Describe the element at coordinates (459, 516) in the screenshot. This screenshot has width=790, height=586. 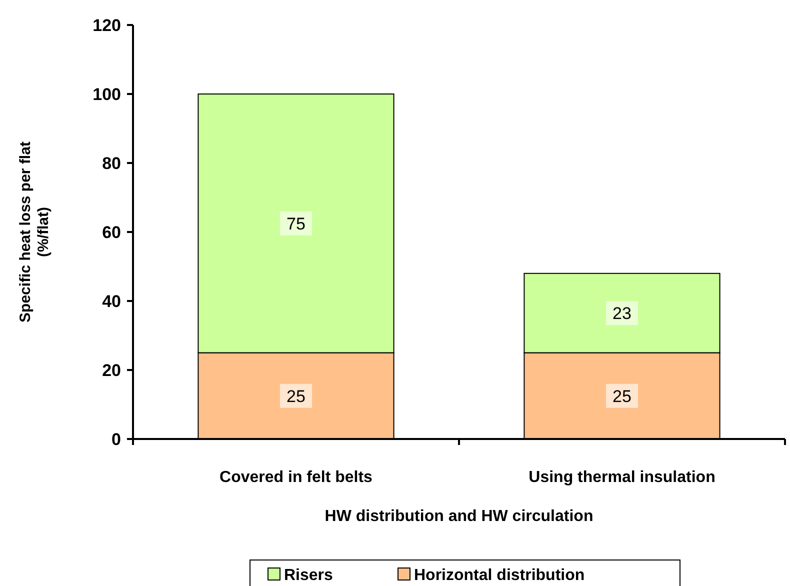
I see `x-axis-title: HW distribution and HW circulation` at that location.